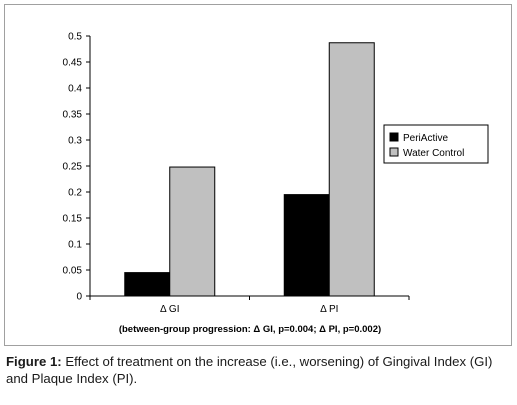 This screenshot has width=517, height=405. I want to click on y-tick-label: 0.2, so click(75, 193).